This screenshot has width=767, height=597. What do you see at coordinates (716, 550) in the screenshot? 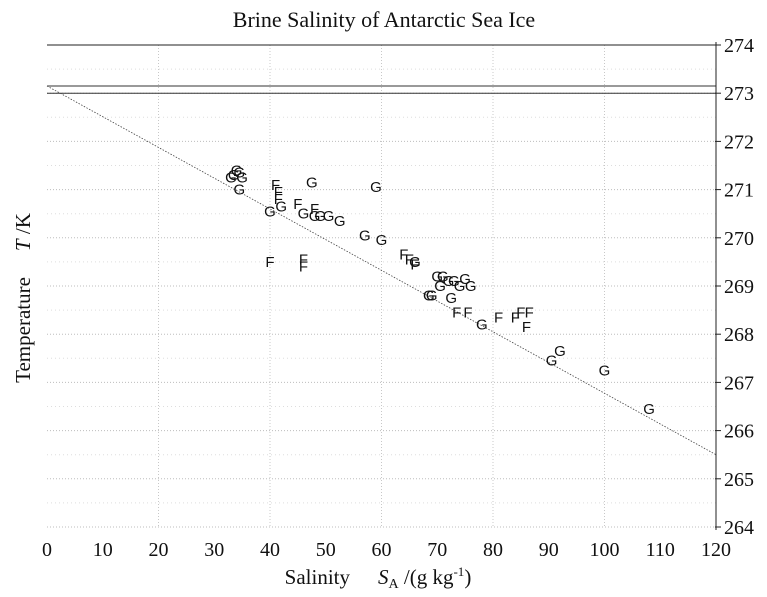
I see `x-tick-label: 120` at bounding box center [716, 550].